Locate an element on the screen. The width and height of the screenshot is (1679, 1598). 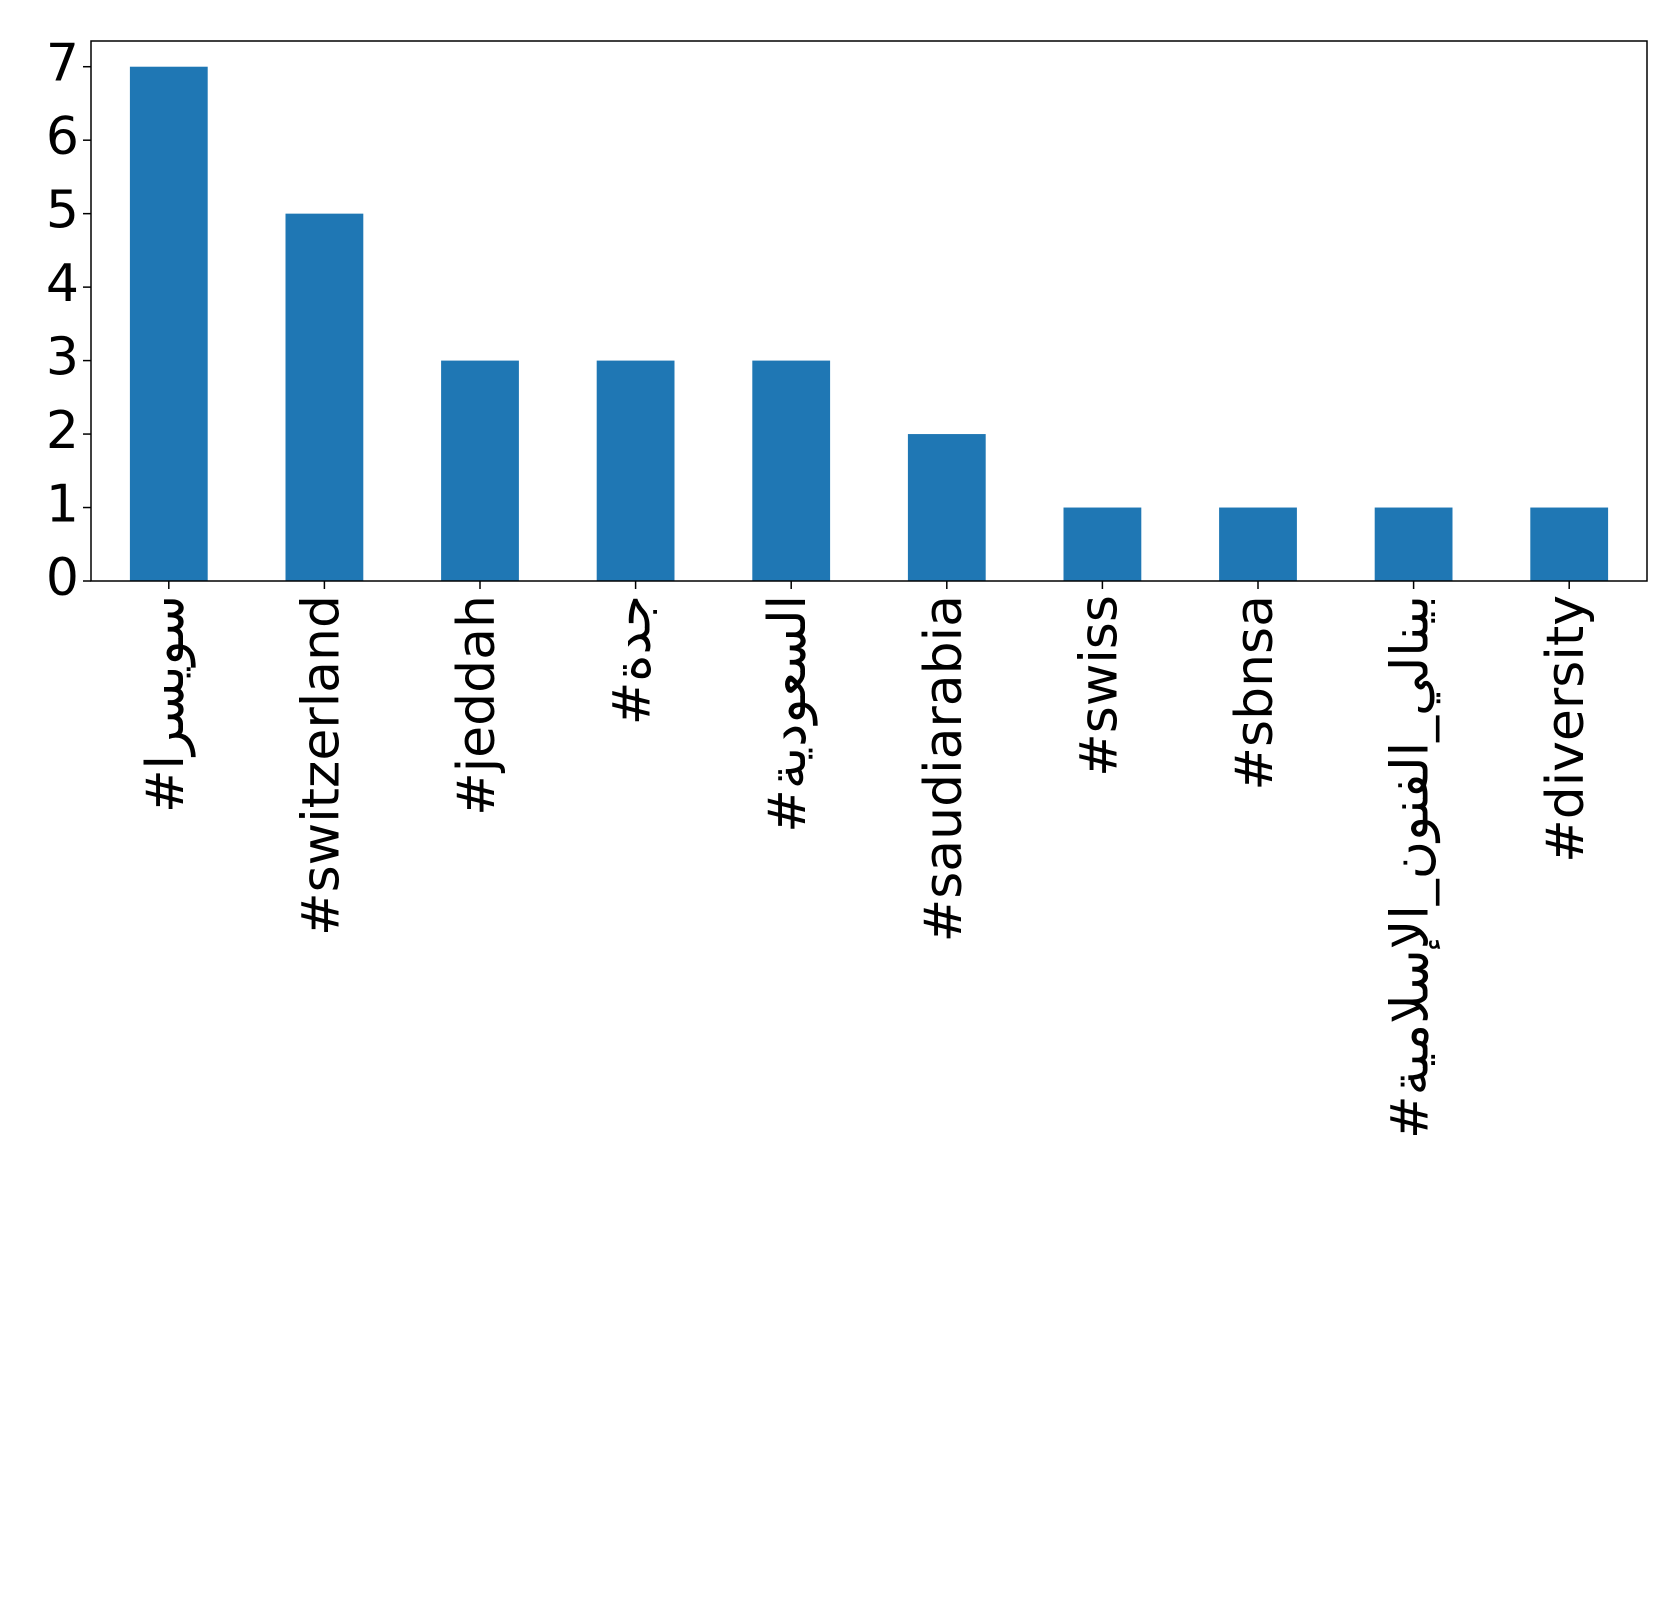
x-tick-label: #jeddah is located at coordinates (477, 705).